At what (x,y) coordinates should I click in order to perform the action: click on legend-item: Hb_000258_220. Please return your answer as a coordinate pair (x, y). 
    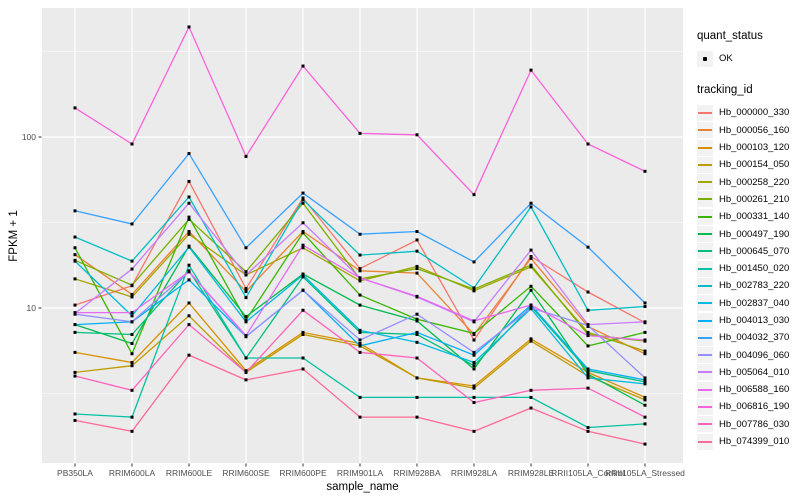
    Looking at the image, I should click on (743, 182).